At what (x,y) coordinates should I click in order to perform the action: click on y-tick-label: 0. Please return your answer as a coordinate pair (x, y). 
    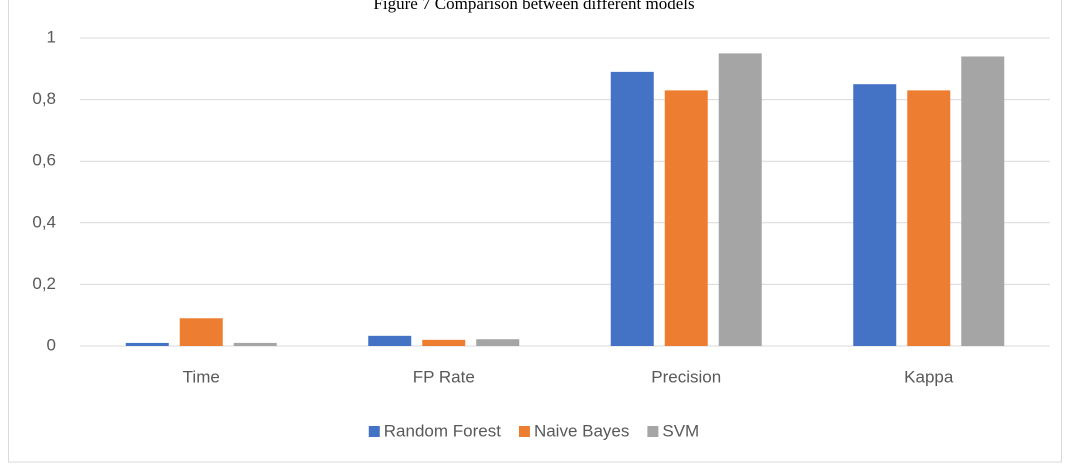
    Looking at the image, I should click on (51, 344).